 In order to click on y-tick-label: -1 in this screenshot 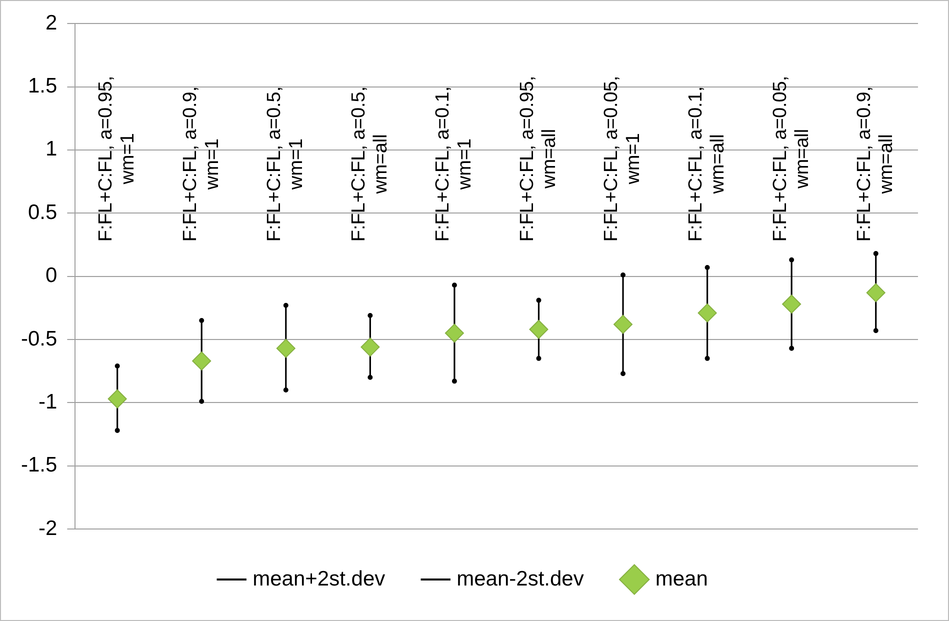, I will do `click(48, 402)`.